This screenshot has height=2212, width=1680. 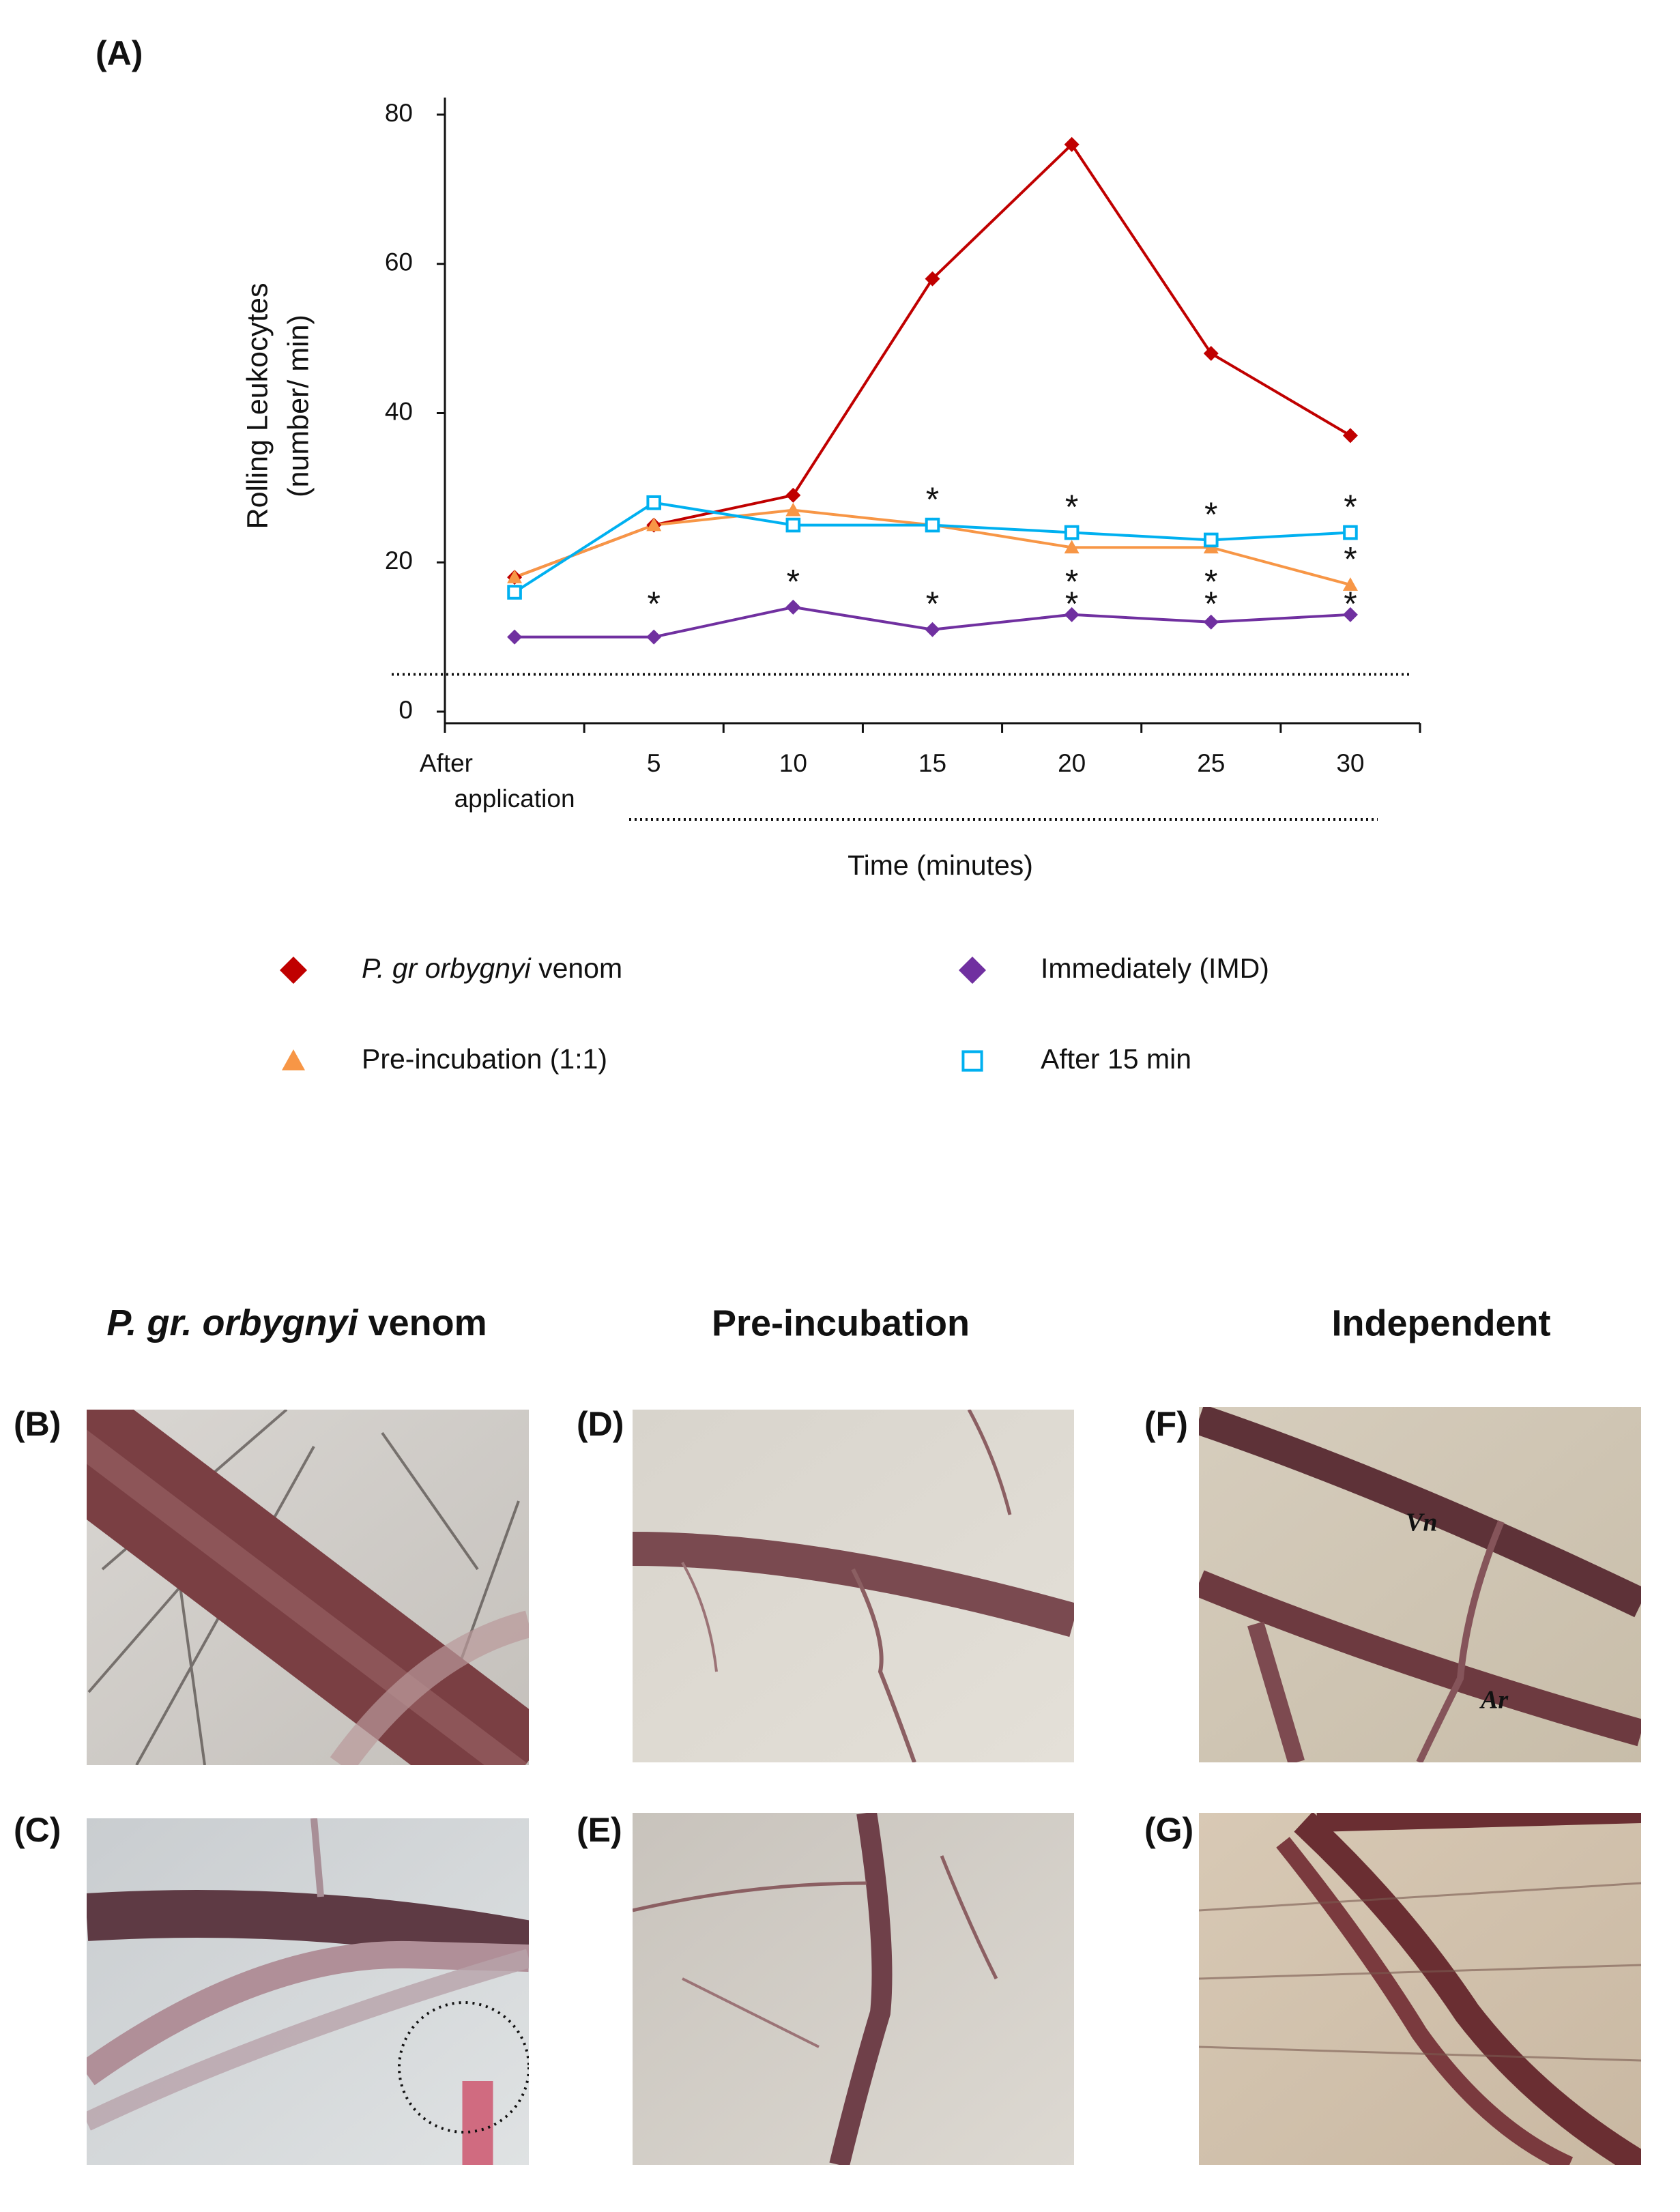 I want to click on x-tick-label: 25, so click(x=1211, y=763).